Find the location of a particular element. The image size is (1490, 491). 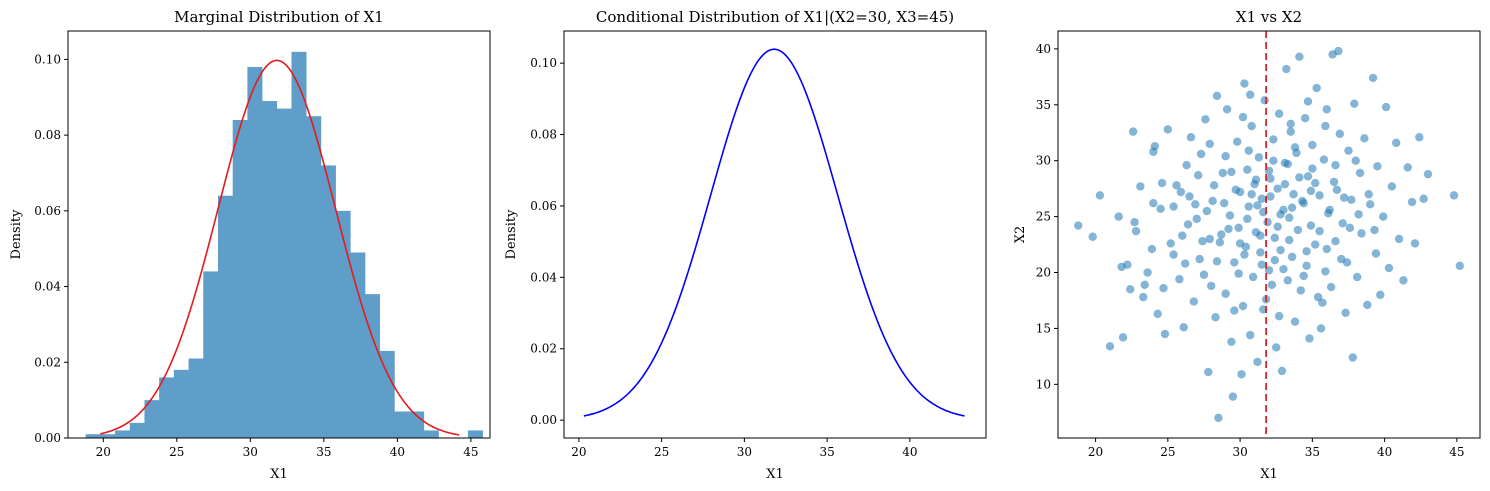

xtick-label: 35 is located at coordinates (1312, 452).